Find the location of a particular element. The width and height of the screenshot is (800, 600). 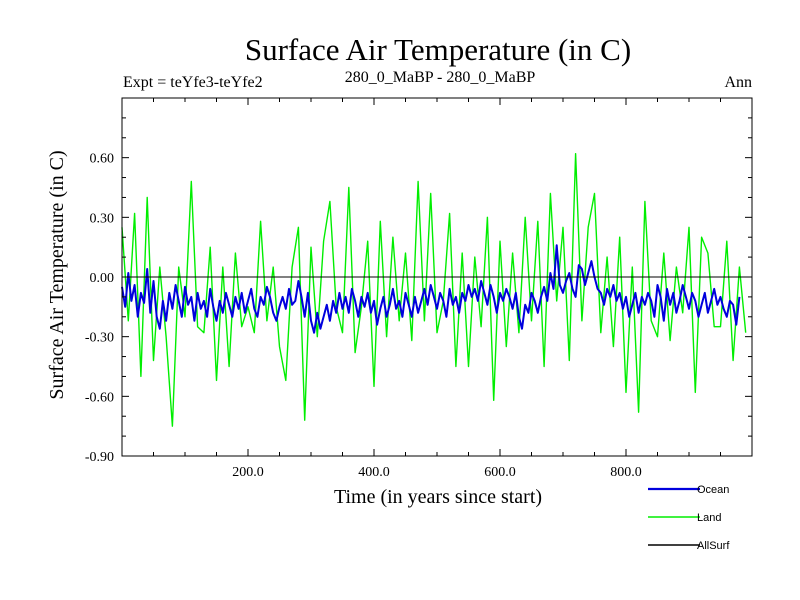

subtitle-right: Ann is located at coordinates (738, 82).